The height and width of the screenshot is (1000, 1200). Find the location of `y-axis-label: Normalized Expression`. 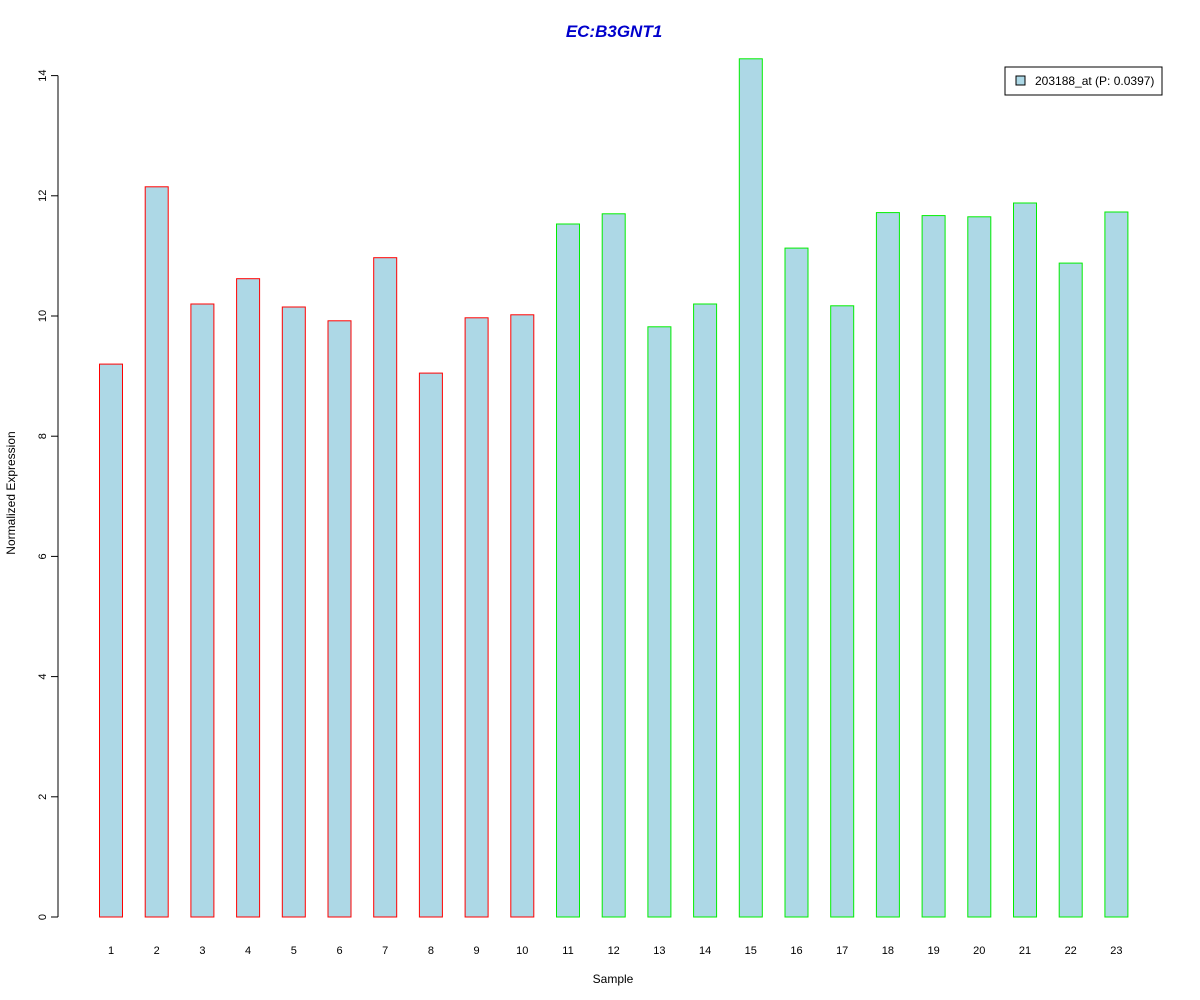

y-axis-label: Normalized Expression is located at coordinates (11, 492).